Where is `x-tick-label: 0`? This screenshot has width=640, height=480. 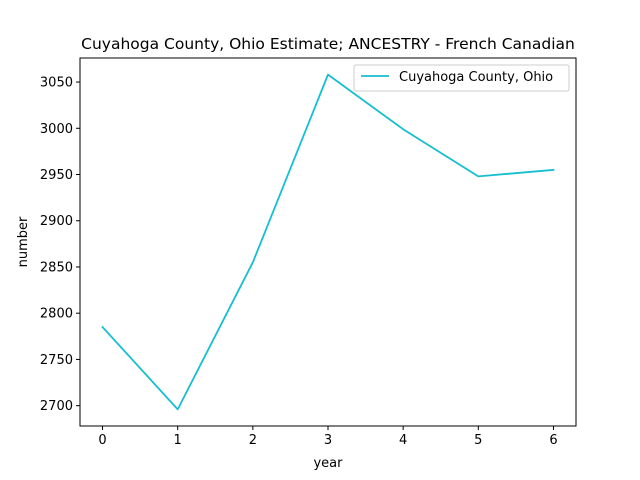 x-tick-label: 0 is located at coordinates (102, 440).